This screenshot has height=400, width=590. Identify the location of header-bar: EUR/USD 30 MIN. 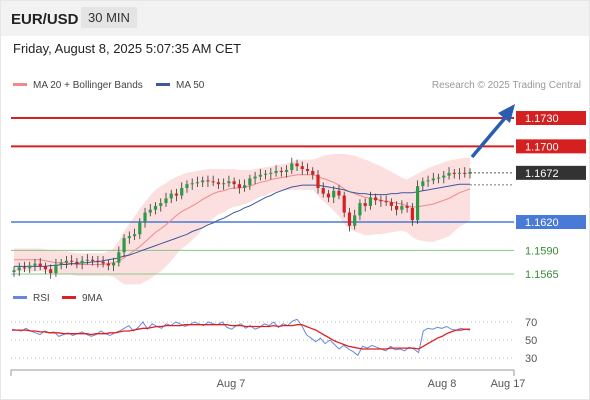
(295, 18).